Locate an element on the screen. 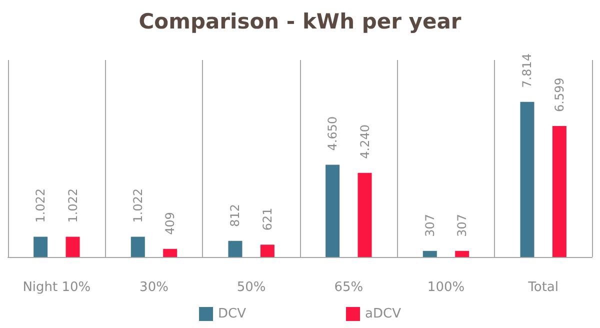 The width and height of the screenshot is (600, 328). legend-label: DCV is located at coordinates (232, 314).